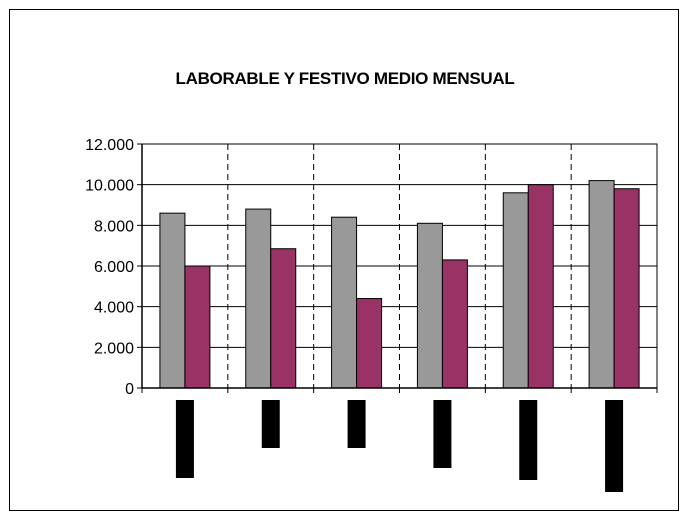 The height and width of the screenshot is (520, 690). What do you see at coordinates (114, 348) in the screenshot?
I see `y-tick-label: 2.000` at bounding box center [114, 348].